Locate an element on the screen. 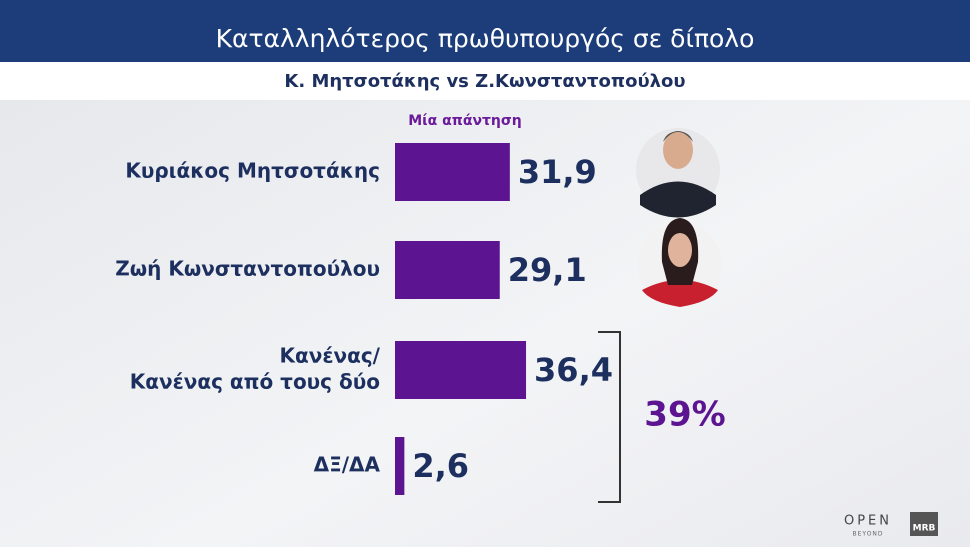 This screenshot has height=551, width=970. header-band is located at coordinates (485, 31).